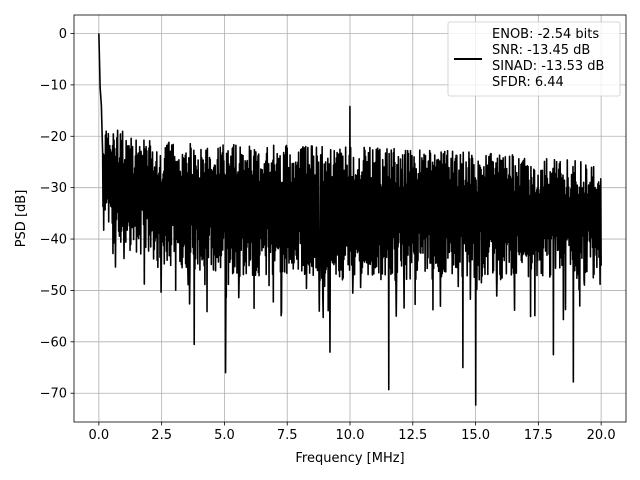  Describe the element at coordinates (412, 435) in the screenshot. I see `x-tick-label: 12.5` at that location.